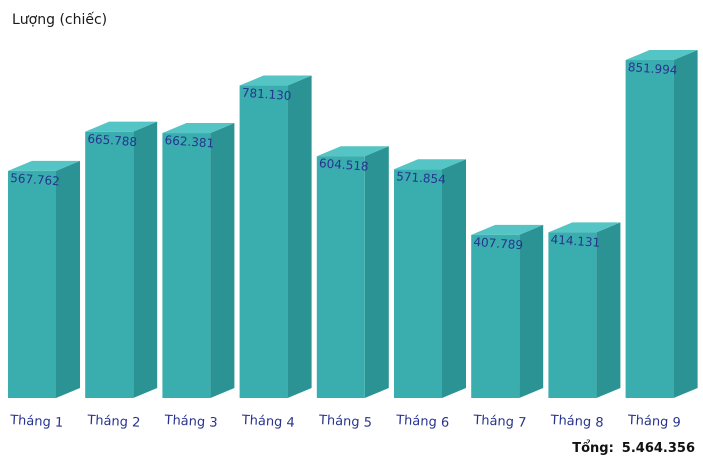 The width and height of the screenshot is (703, 459). Describe the element at coordinates (36, 422) in the screenshot. I see `category-label: Tháng 1` at that location.